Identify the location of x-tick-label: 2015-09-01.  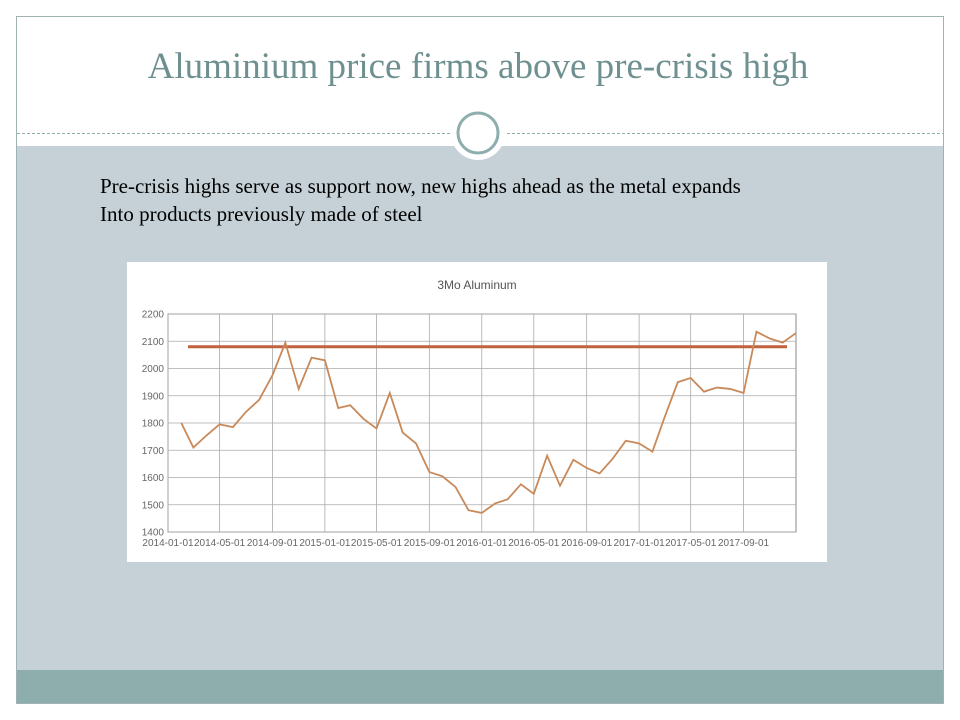
(430, 543).